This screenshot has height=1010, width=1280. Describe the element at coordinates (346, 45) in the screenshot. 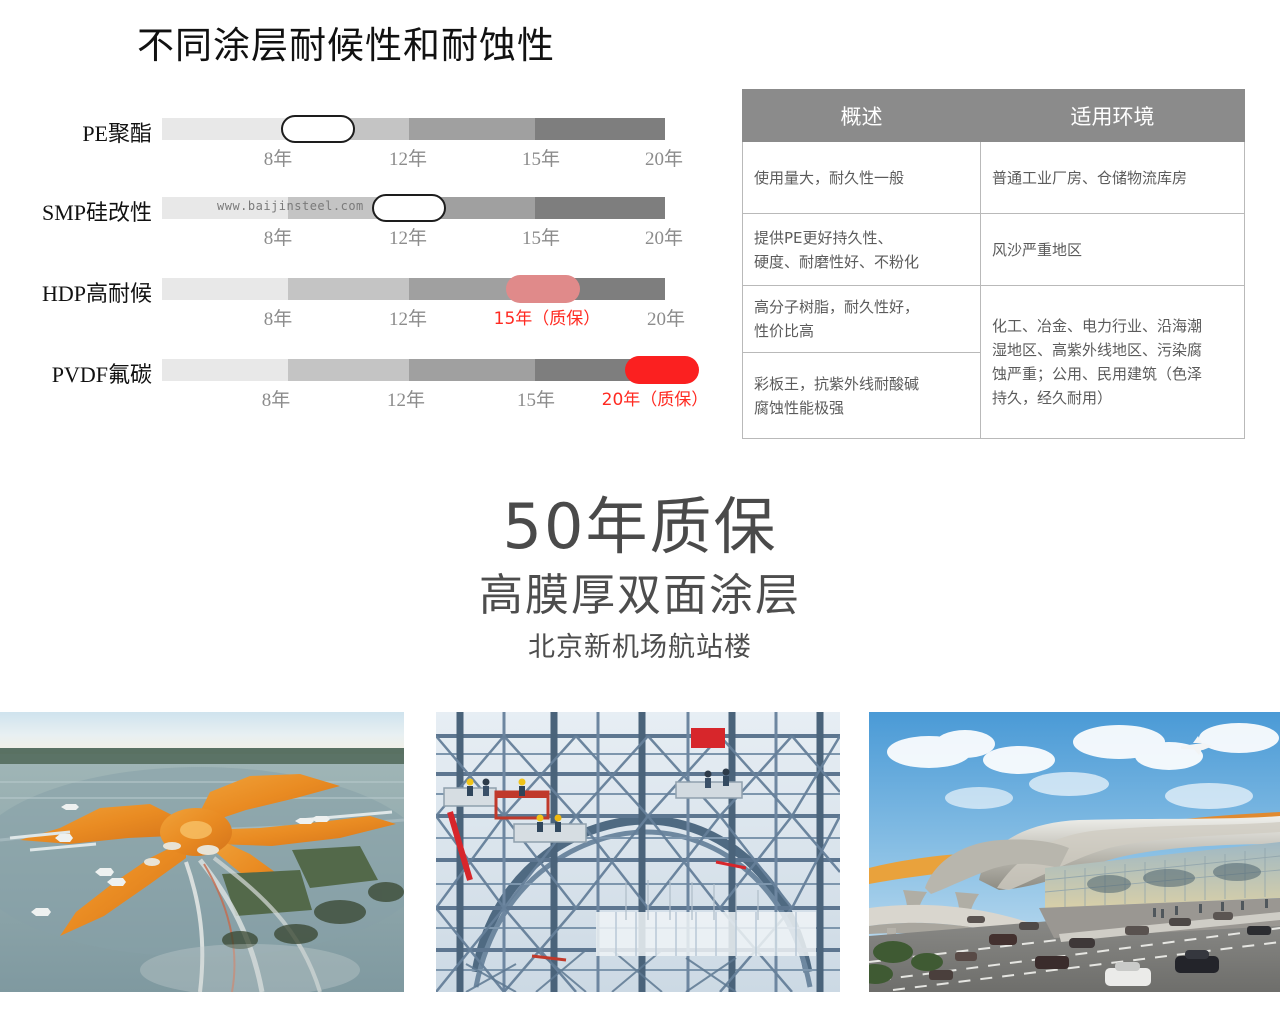

I see `page-title: 不同涂层耐候性和耐蚀性` at that location.